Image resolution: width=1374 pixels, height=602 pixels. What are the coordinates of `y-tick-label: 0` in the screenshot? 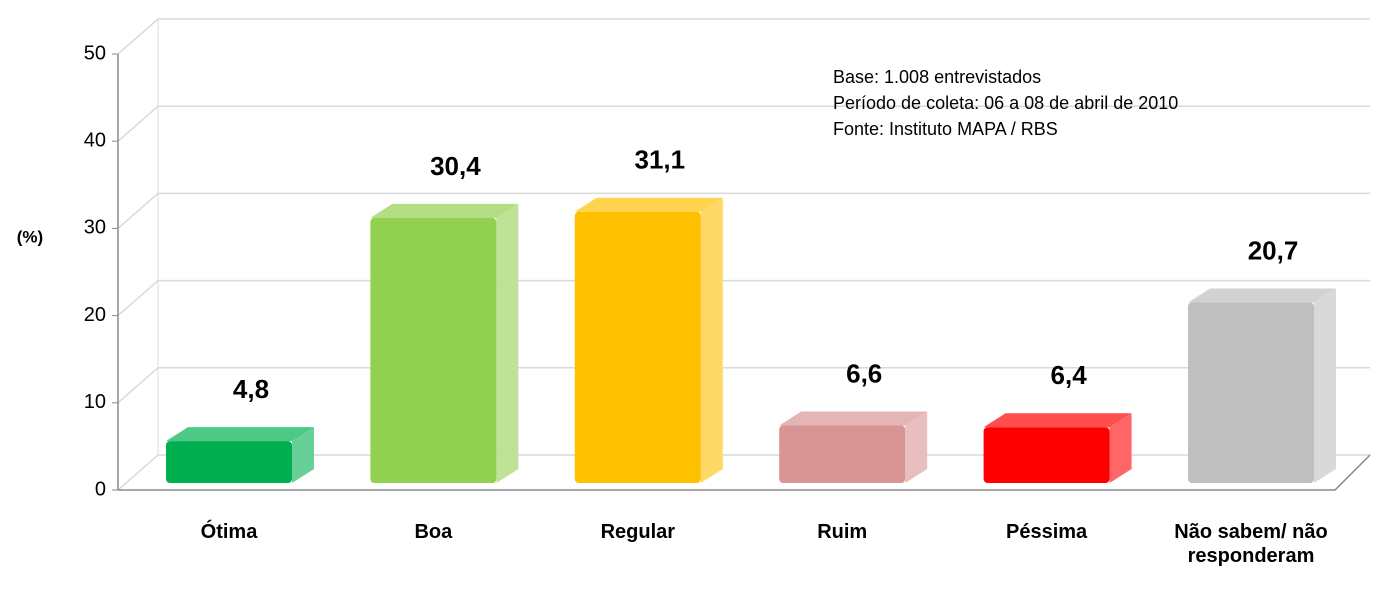 It's located at (100, 489).